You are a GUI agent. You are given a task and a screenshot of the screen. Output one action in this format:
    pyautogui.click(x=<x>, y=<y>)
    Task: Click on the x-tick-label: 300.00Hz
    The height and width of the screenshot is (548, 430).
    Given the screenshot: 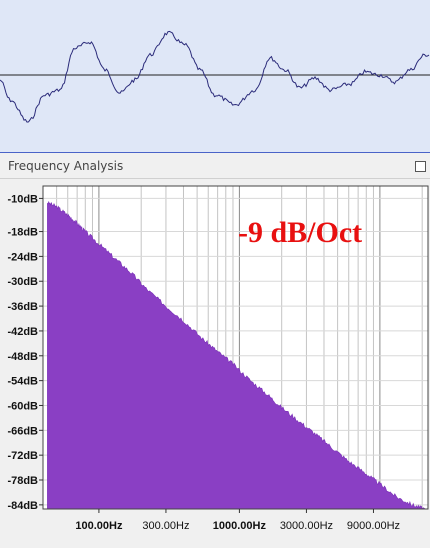 What is the action you would take?
    pyautogui.click(x=165, y=526)
    